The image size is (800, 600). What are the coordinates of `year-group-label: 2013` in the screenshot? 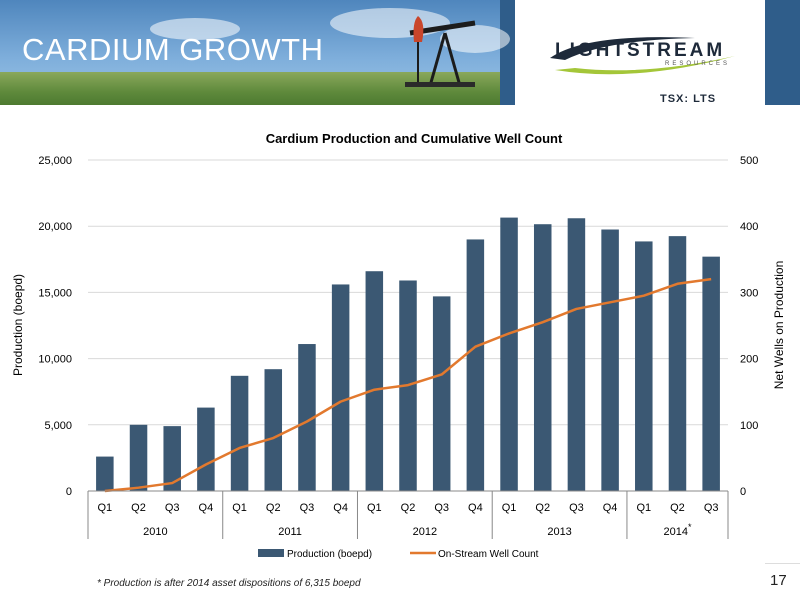 It's located at (559, 532).